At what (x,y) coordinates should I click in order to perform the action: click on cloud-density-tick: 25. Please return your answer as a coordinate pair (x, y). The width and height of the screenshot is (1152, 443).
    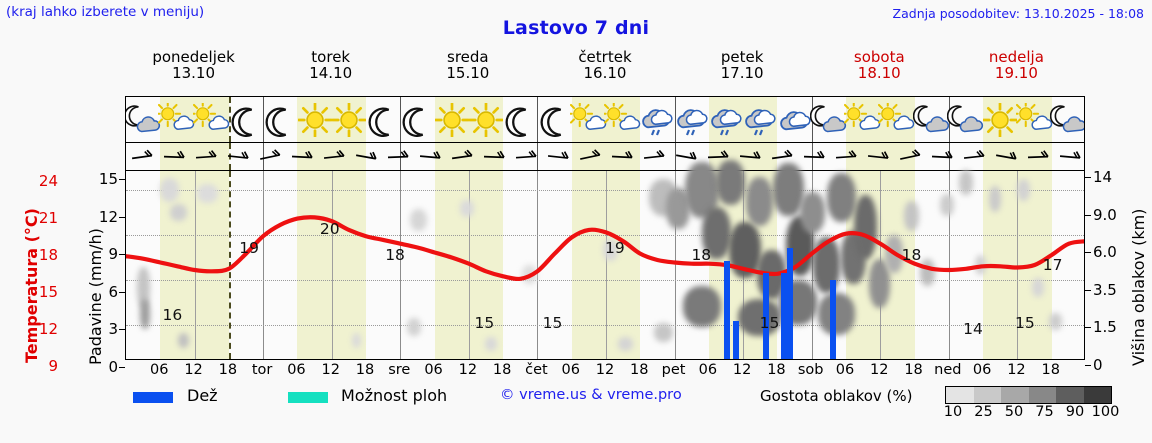
    Looking at the image, I should click on (983, 412).